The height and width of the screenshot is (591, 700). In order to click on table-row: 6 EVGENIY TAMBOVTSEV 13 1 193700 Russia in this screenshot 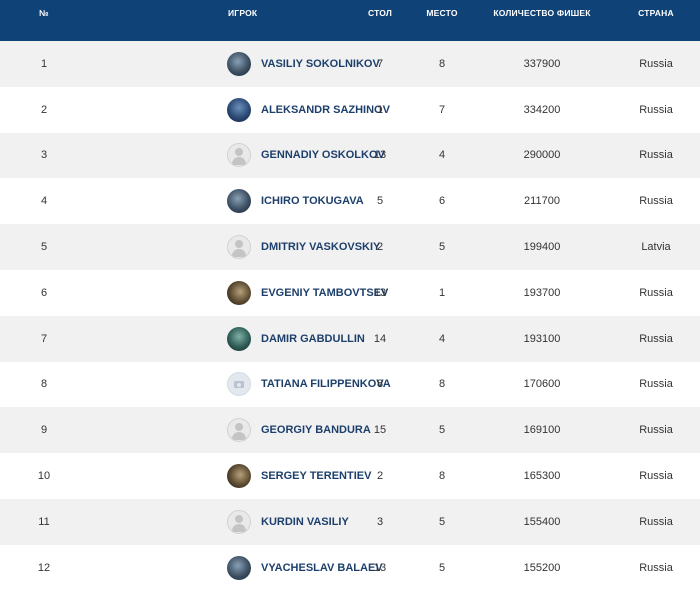, I will do `click(350, 292)`.